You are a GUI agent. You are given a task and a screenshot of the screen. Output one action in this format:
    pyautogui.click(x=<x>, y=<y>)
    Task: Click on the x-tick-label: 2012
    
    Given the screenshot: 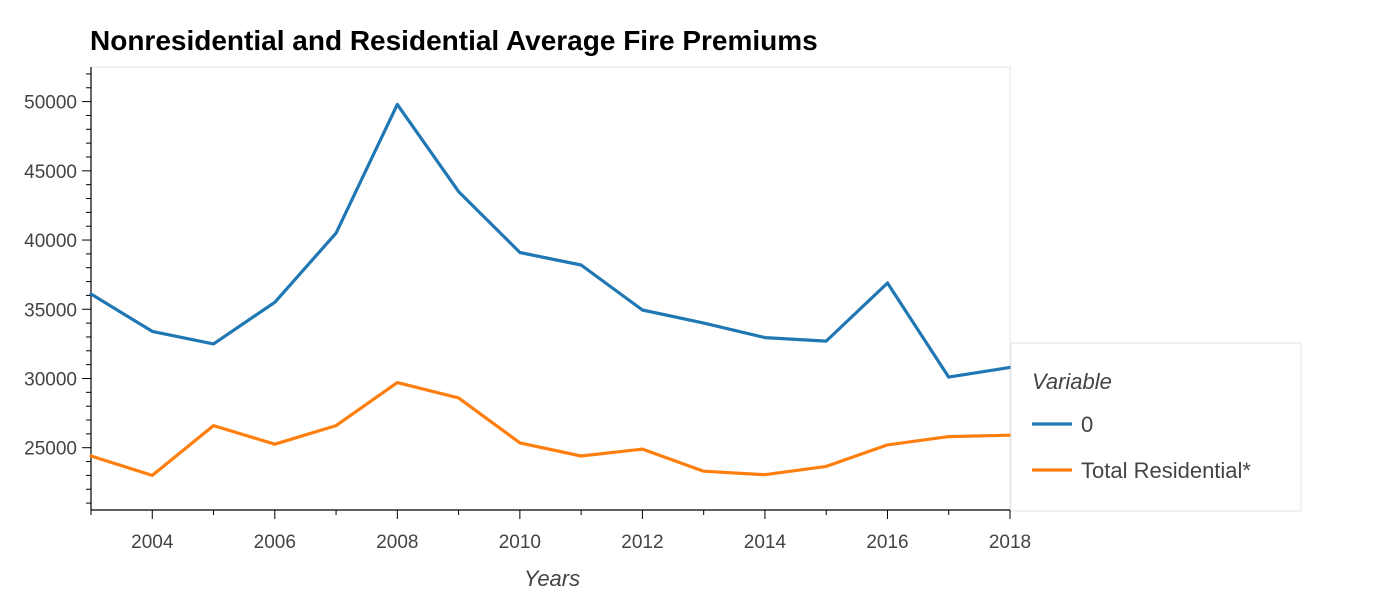 What is the action you would take?
    pyautogui.click(x=642, y=542)
    